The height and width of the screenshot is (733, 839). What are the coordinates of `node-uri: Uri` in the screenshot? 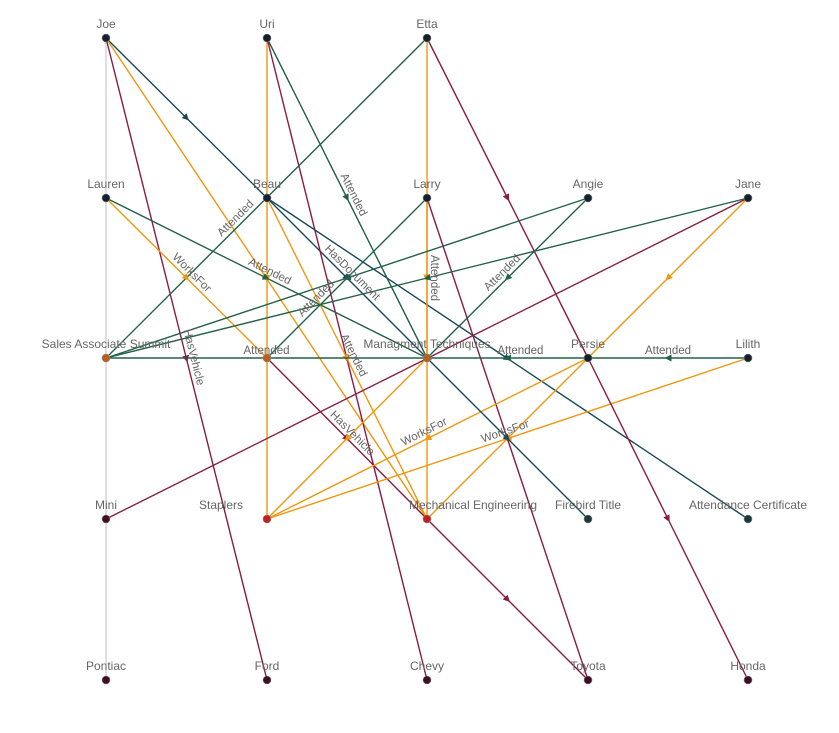 It's located at (267, 30).